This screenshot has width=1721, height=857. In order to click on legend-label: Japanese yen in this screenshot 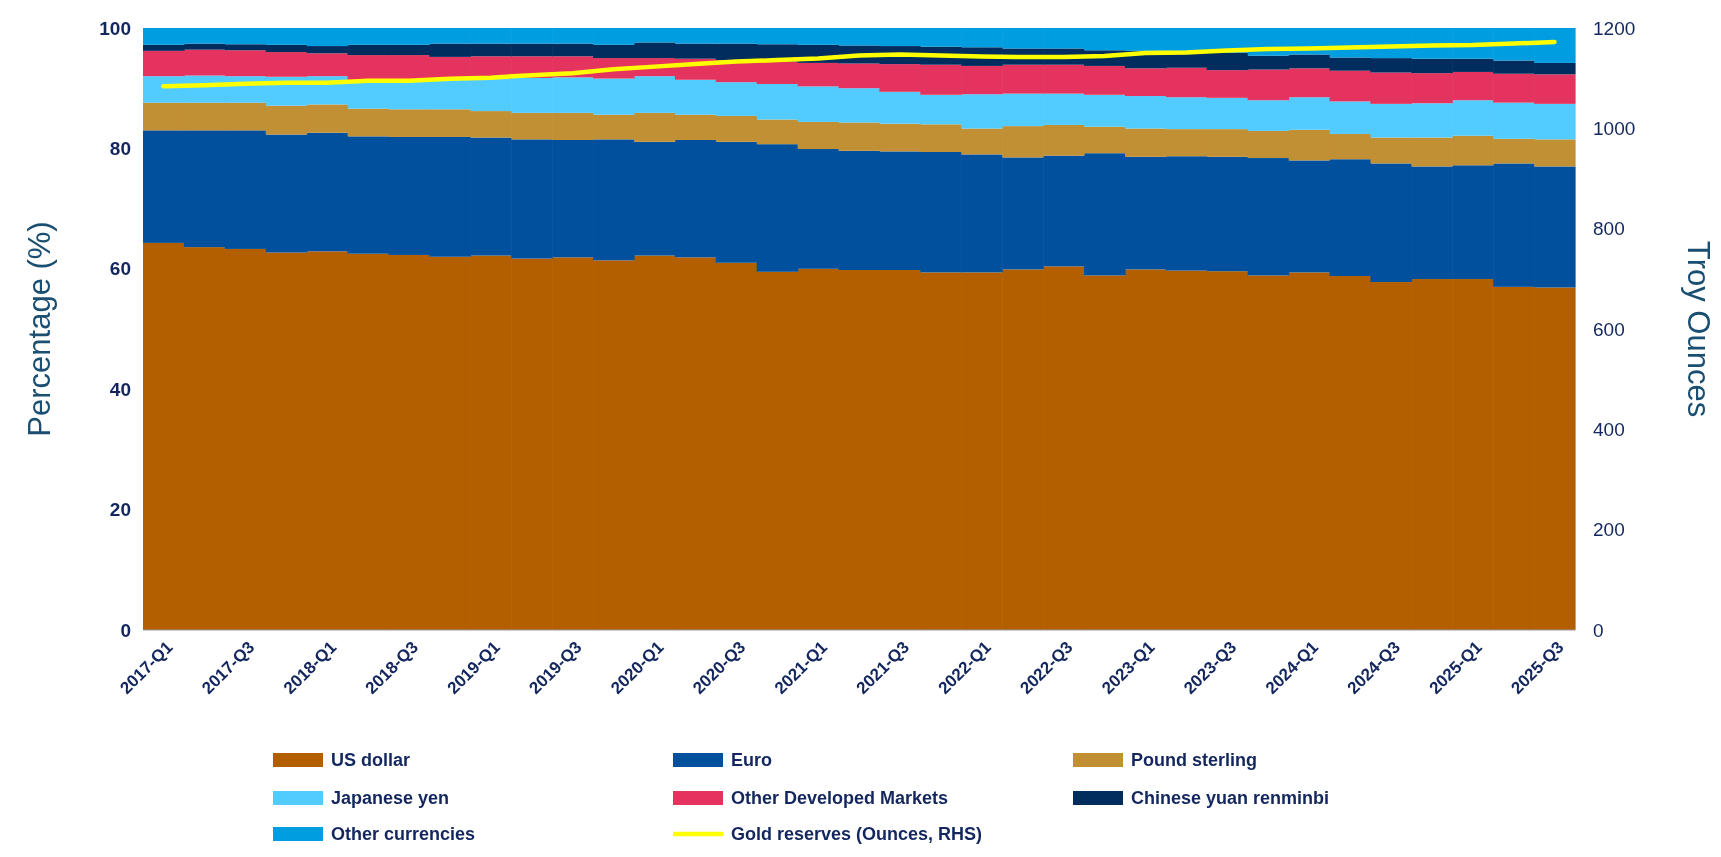, I will do `click(390, 798)`.